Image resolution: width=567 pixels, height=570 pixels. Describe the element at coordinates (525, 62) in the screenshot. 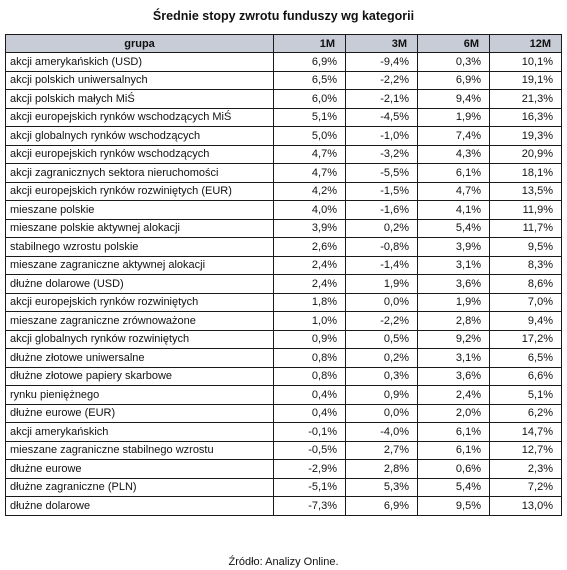

I see `cell-12m: 10,1%` at that location.